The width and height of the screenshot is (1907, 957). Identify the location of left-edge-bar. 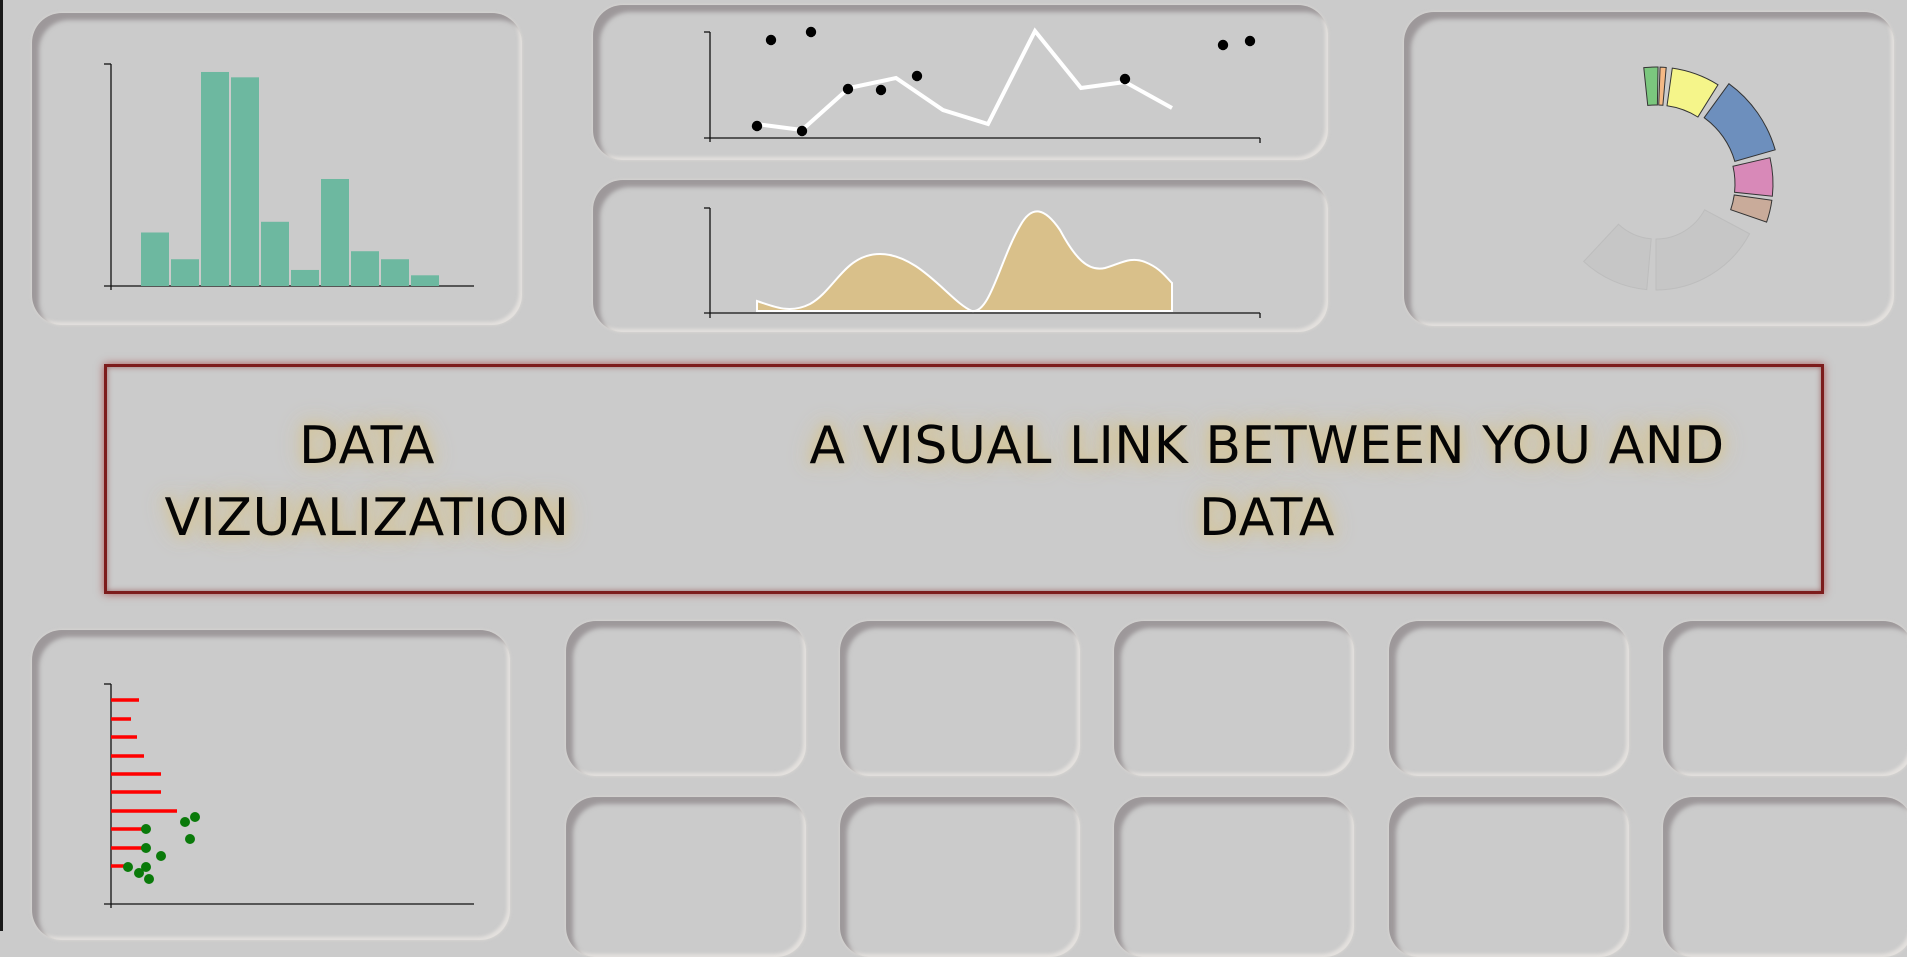
(1, 465).